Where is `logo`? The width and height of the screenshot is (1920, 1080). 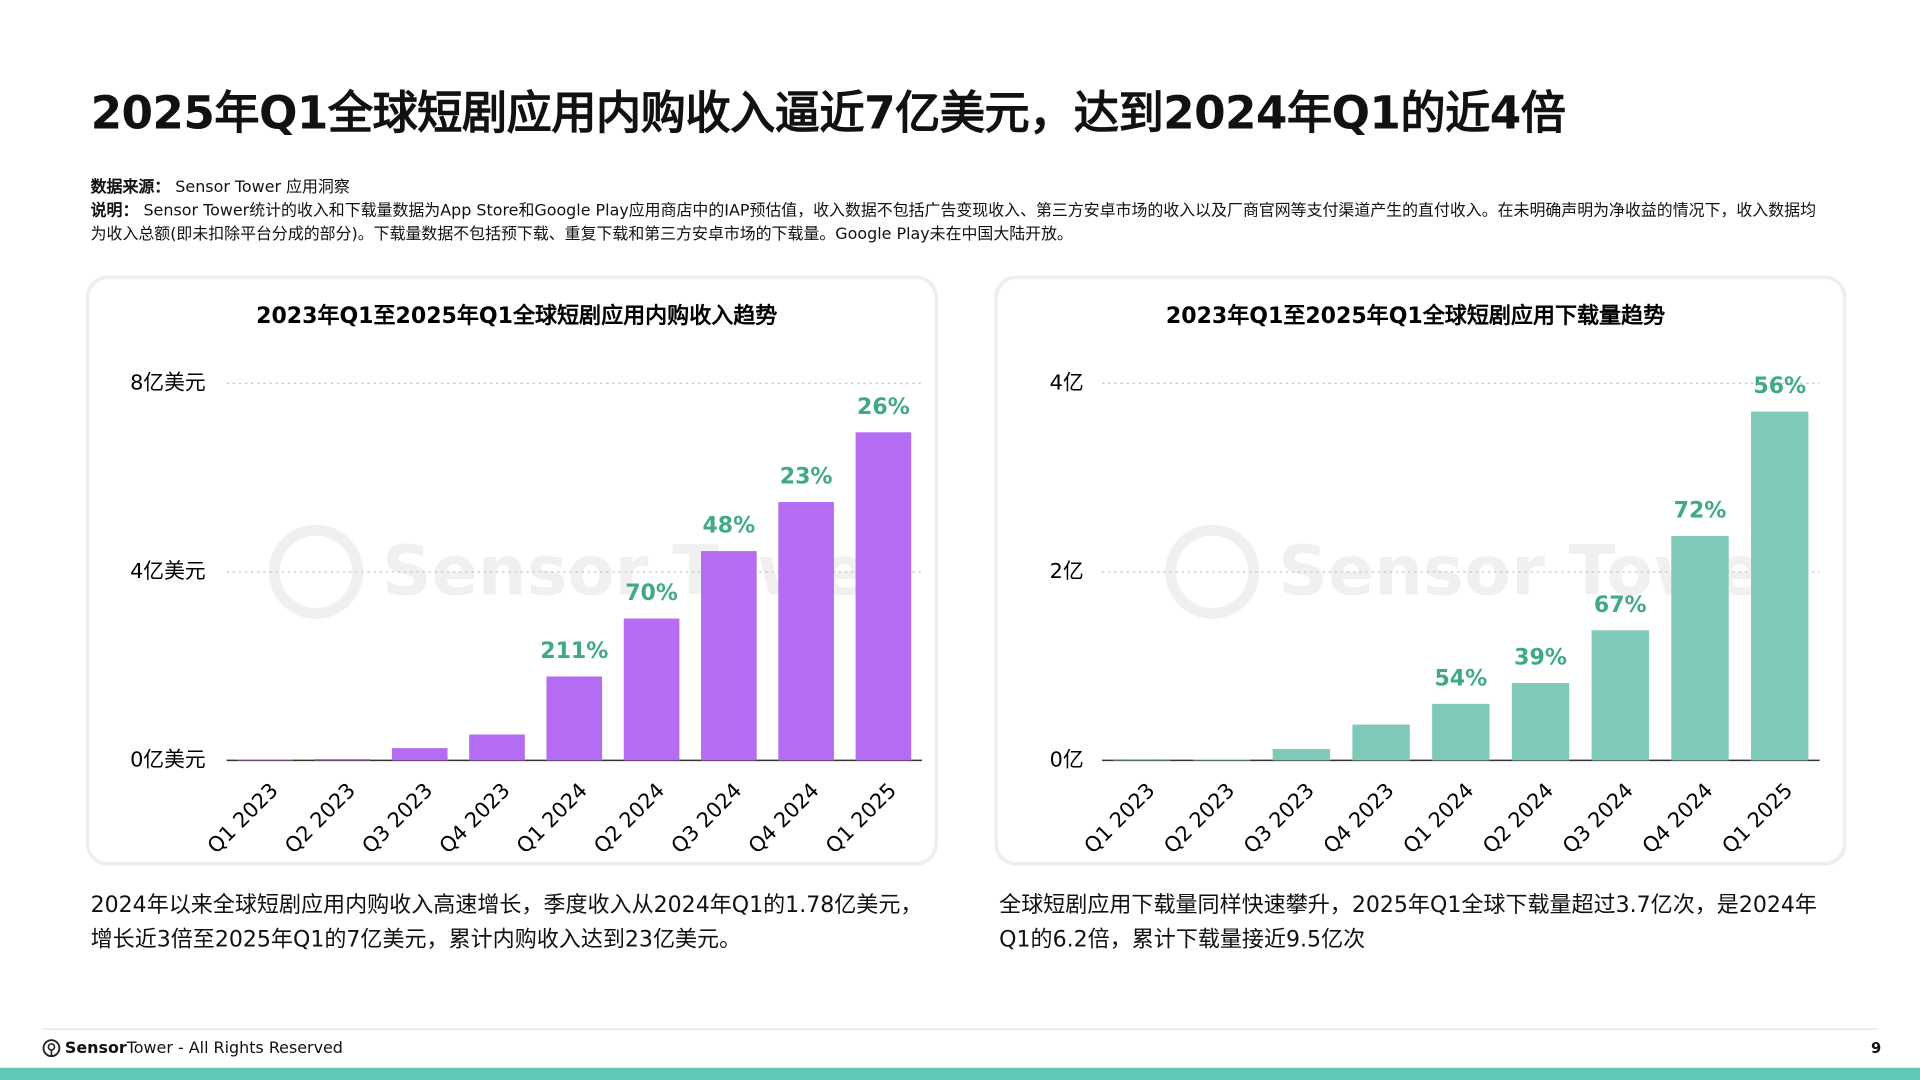
logo is located at coordinates (51, 1048).